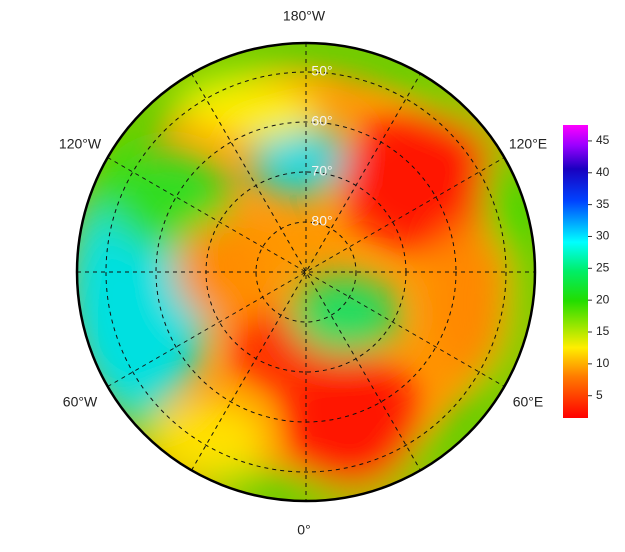 The image size is (625, 552). I want to click on longitude-label: 0°, so click(303, 530).